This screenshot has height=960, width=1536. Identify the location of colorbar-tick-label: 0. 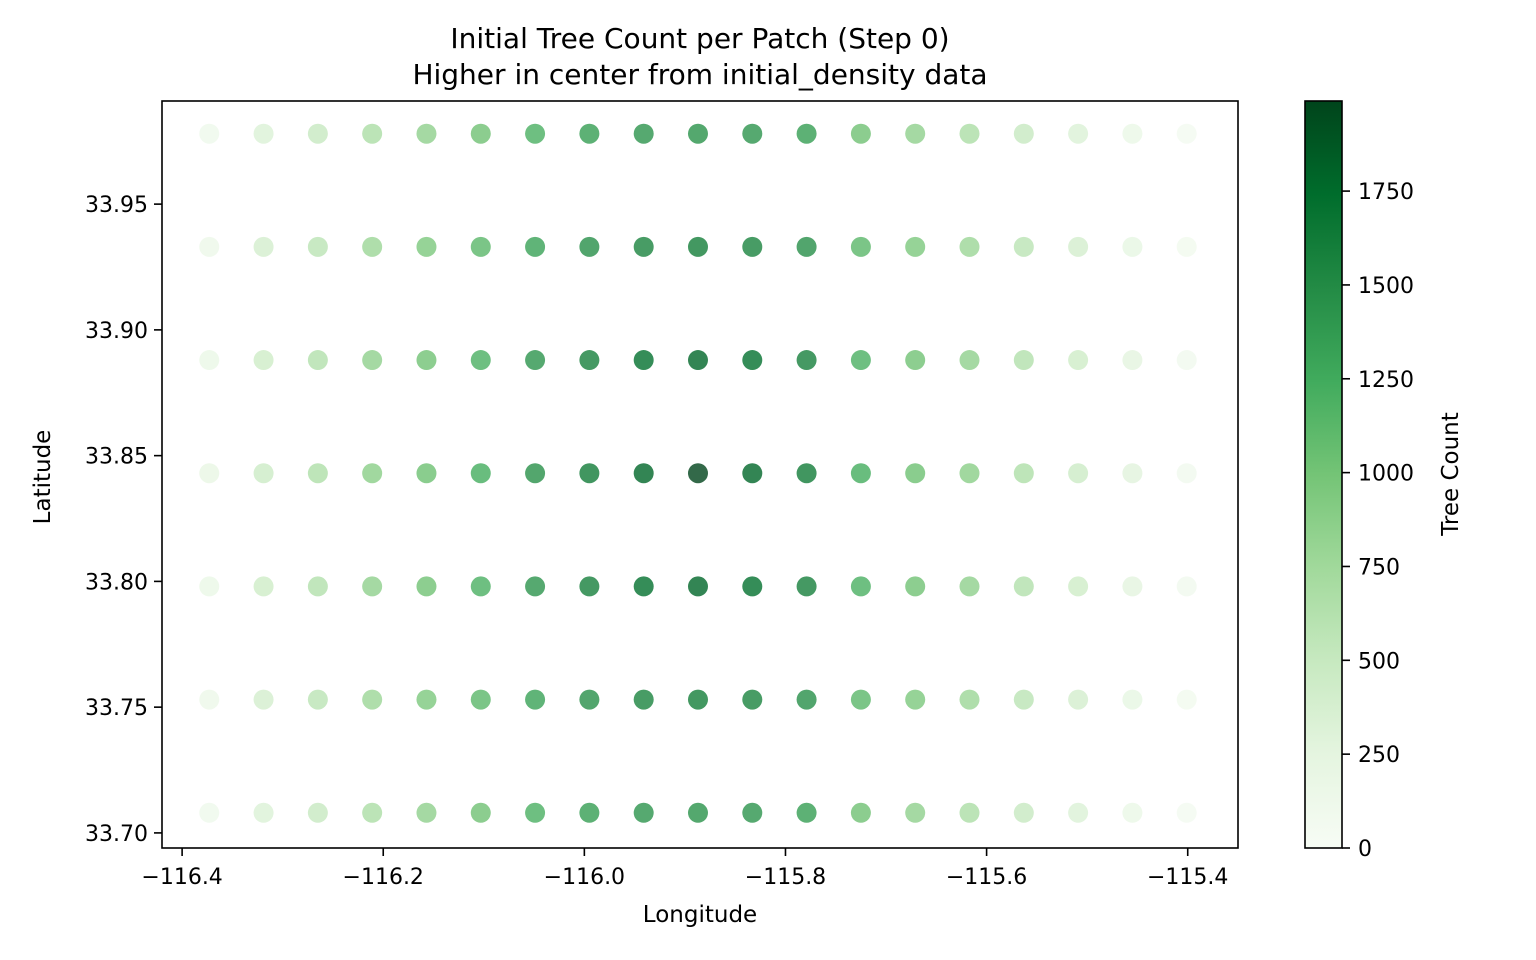
(1365, 849).